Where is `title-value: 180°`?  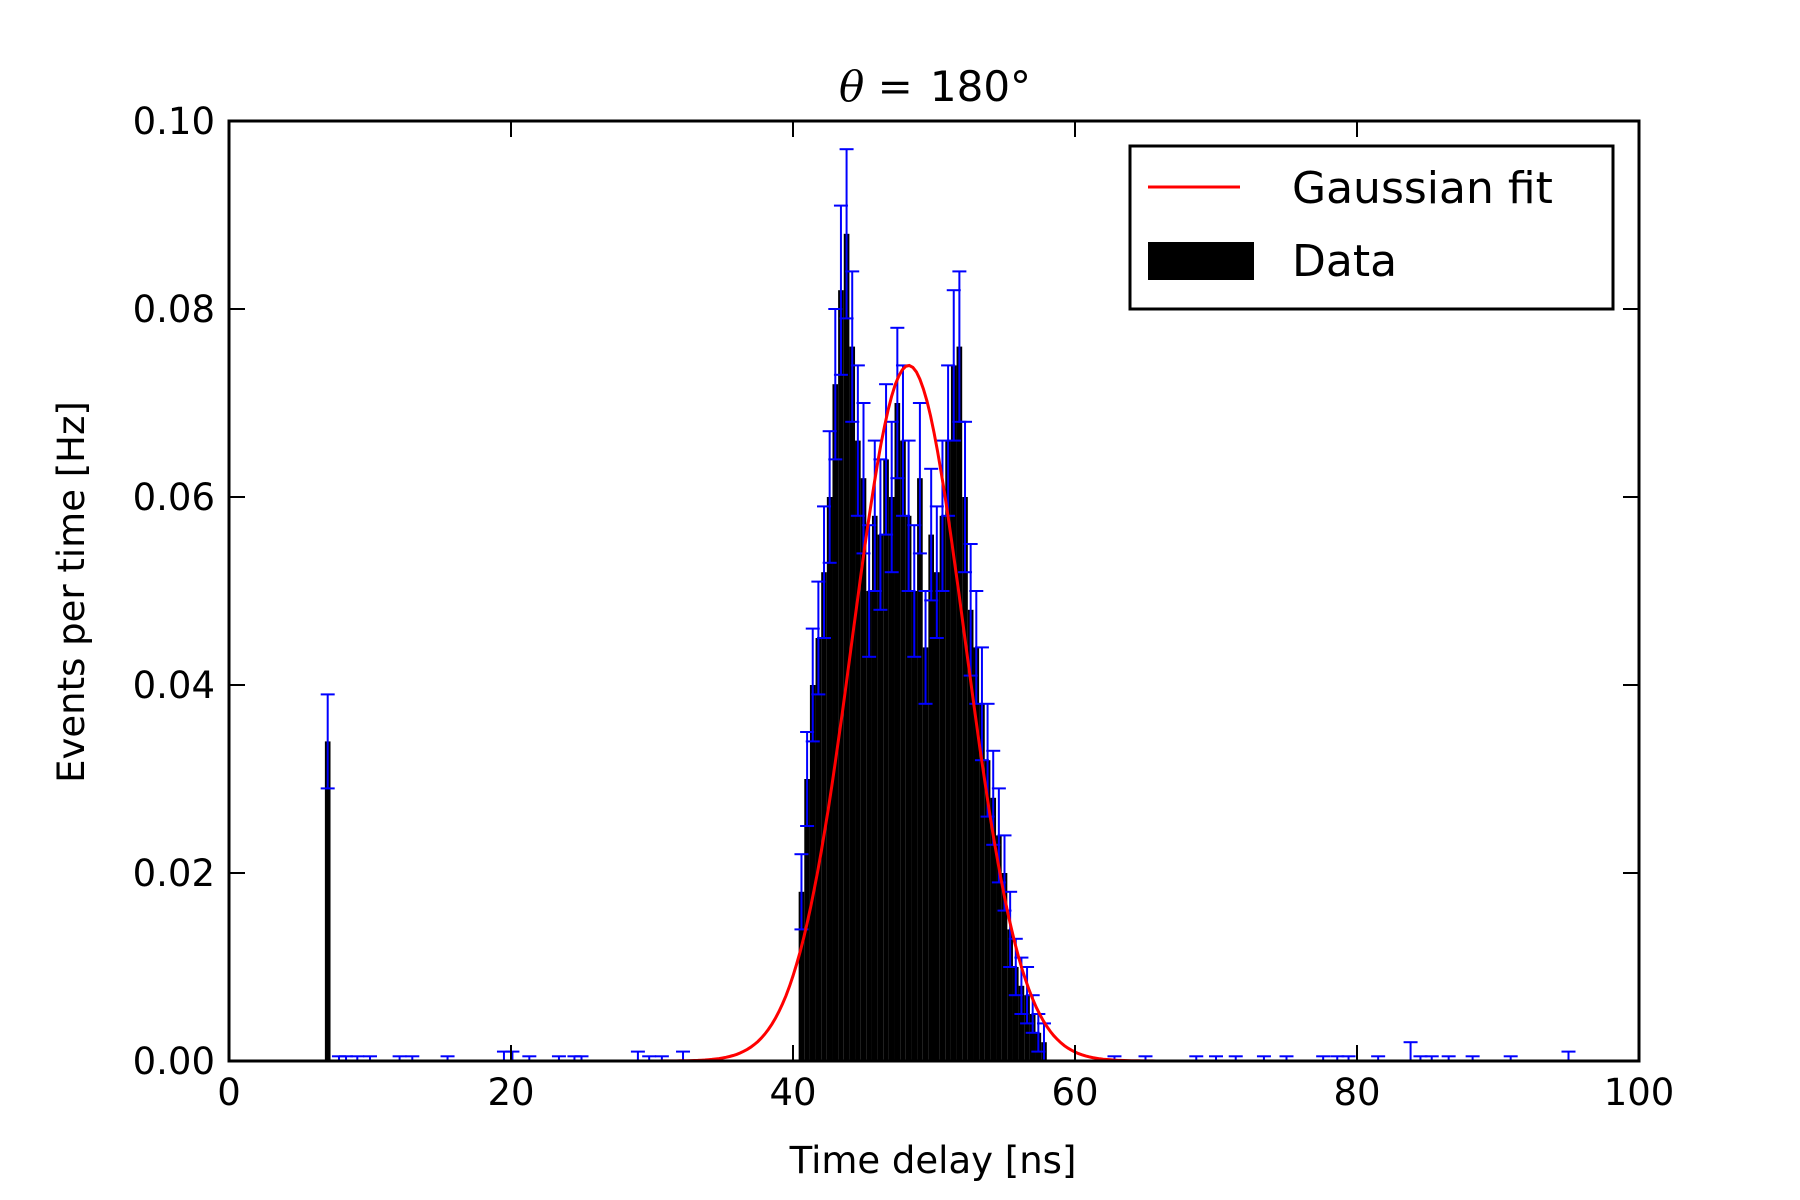
title-value: 180° is located at coordinates (980, 86).